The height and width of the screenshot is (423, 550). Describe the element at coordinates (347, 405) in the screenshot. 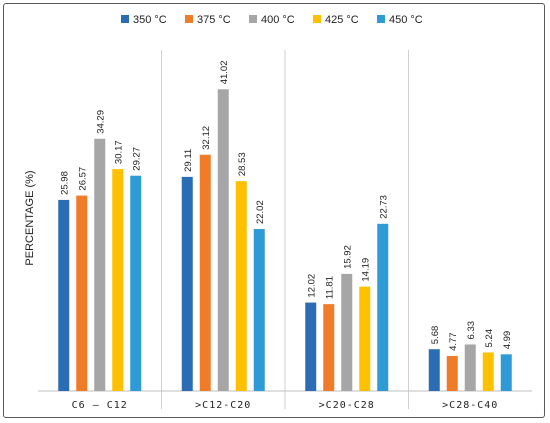

I see `x-tick-label: >C20-C28` at that location.